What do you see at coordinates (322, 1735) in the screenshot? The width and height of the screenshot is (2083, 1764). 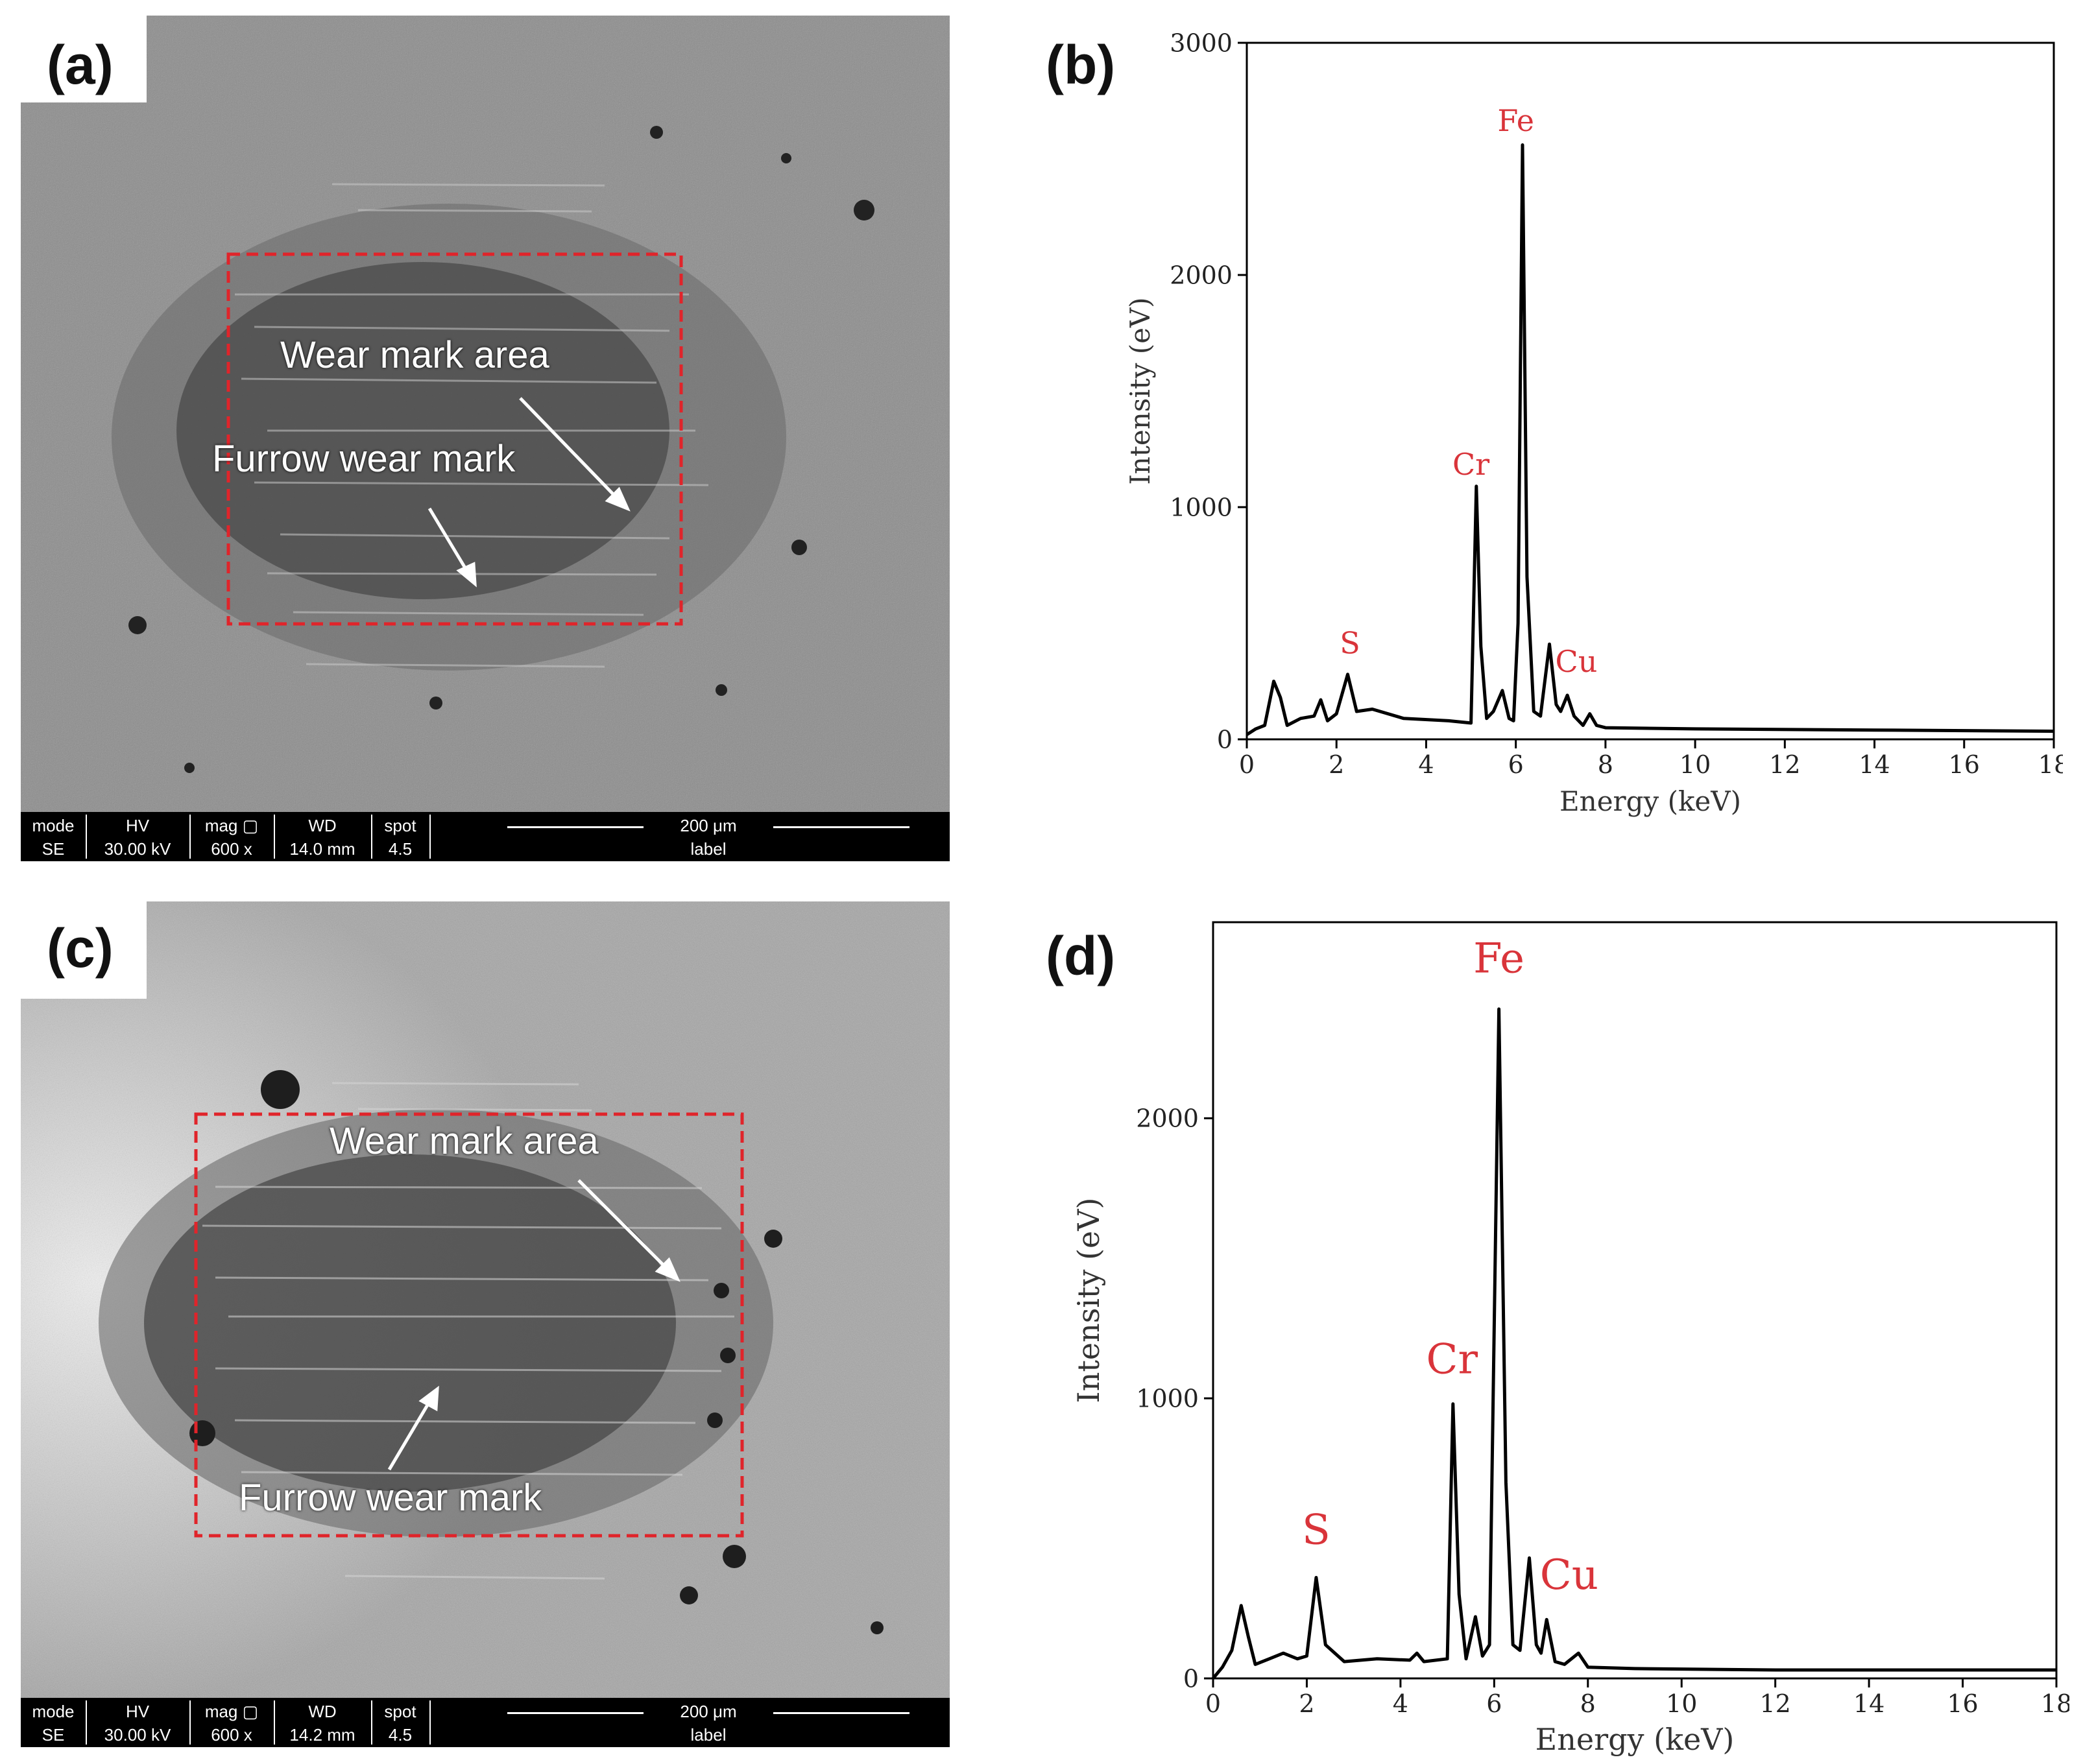 I see `databar-value-wd: 14.2 mm` at bounding box center [322, 1735].